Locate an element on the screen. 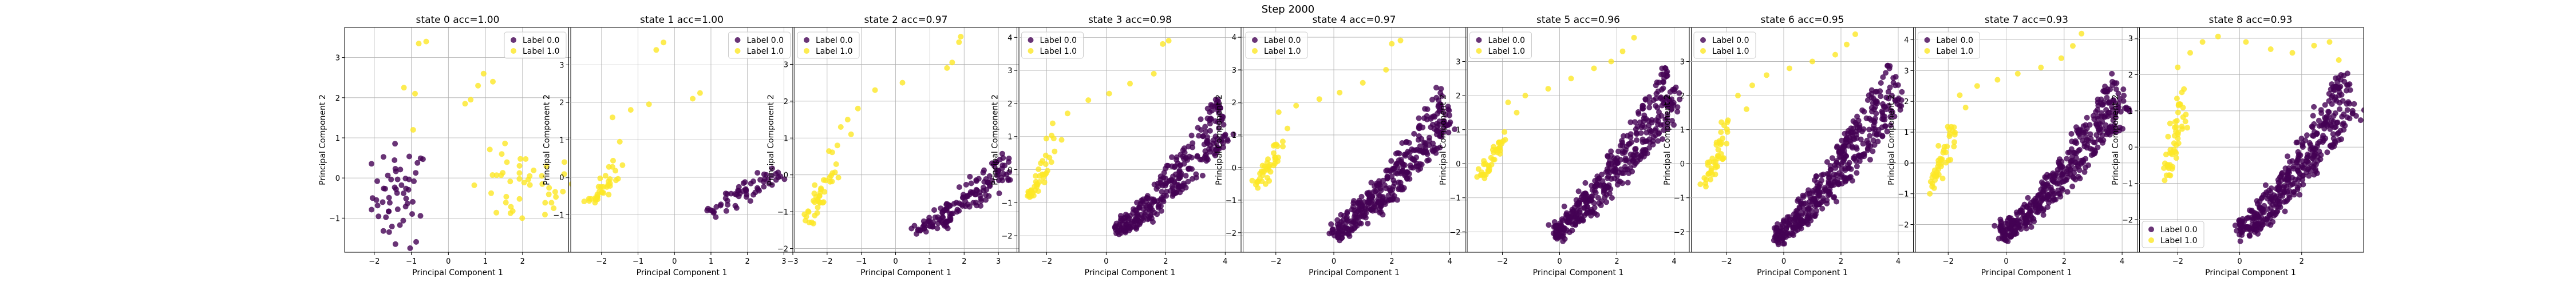  y-tick-label: −2 is located at coordinates (1679, 232).